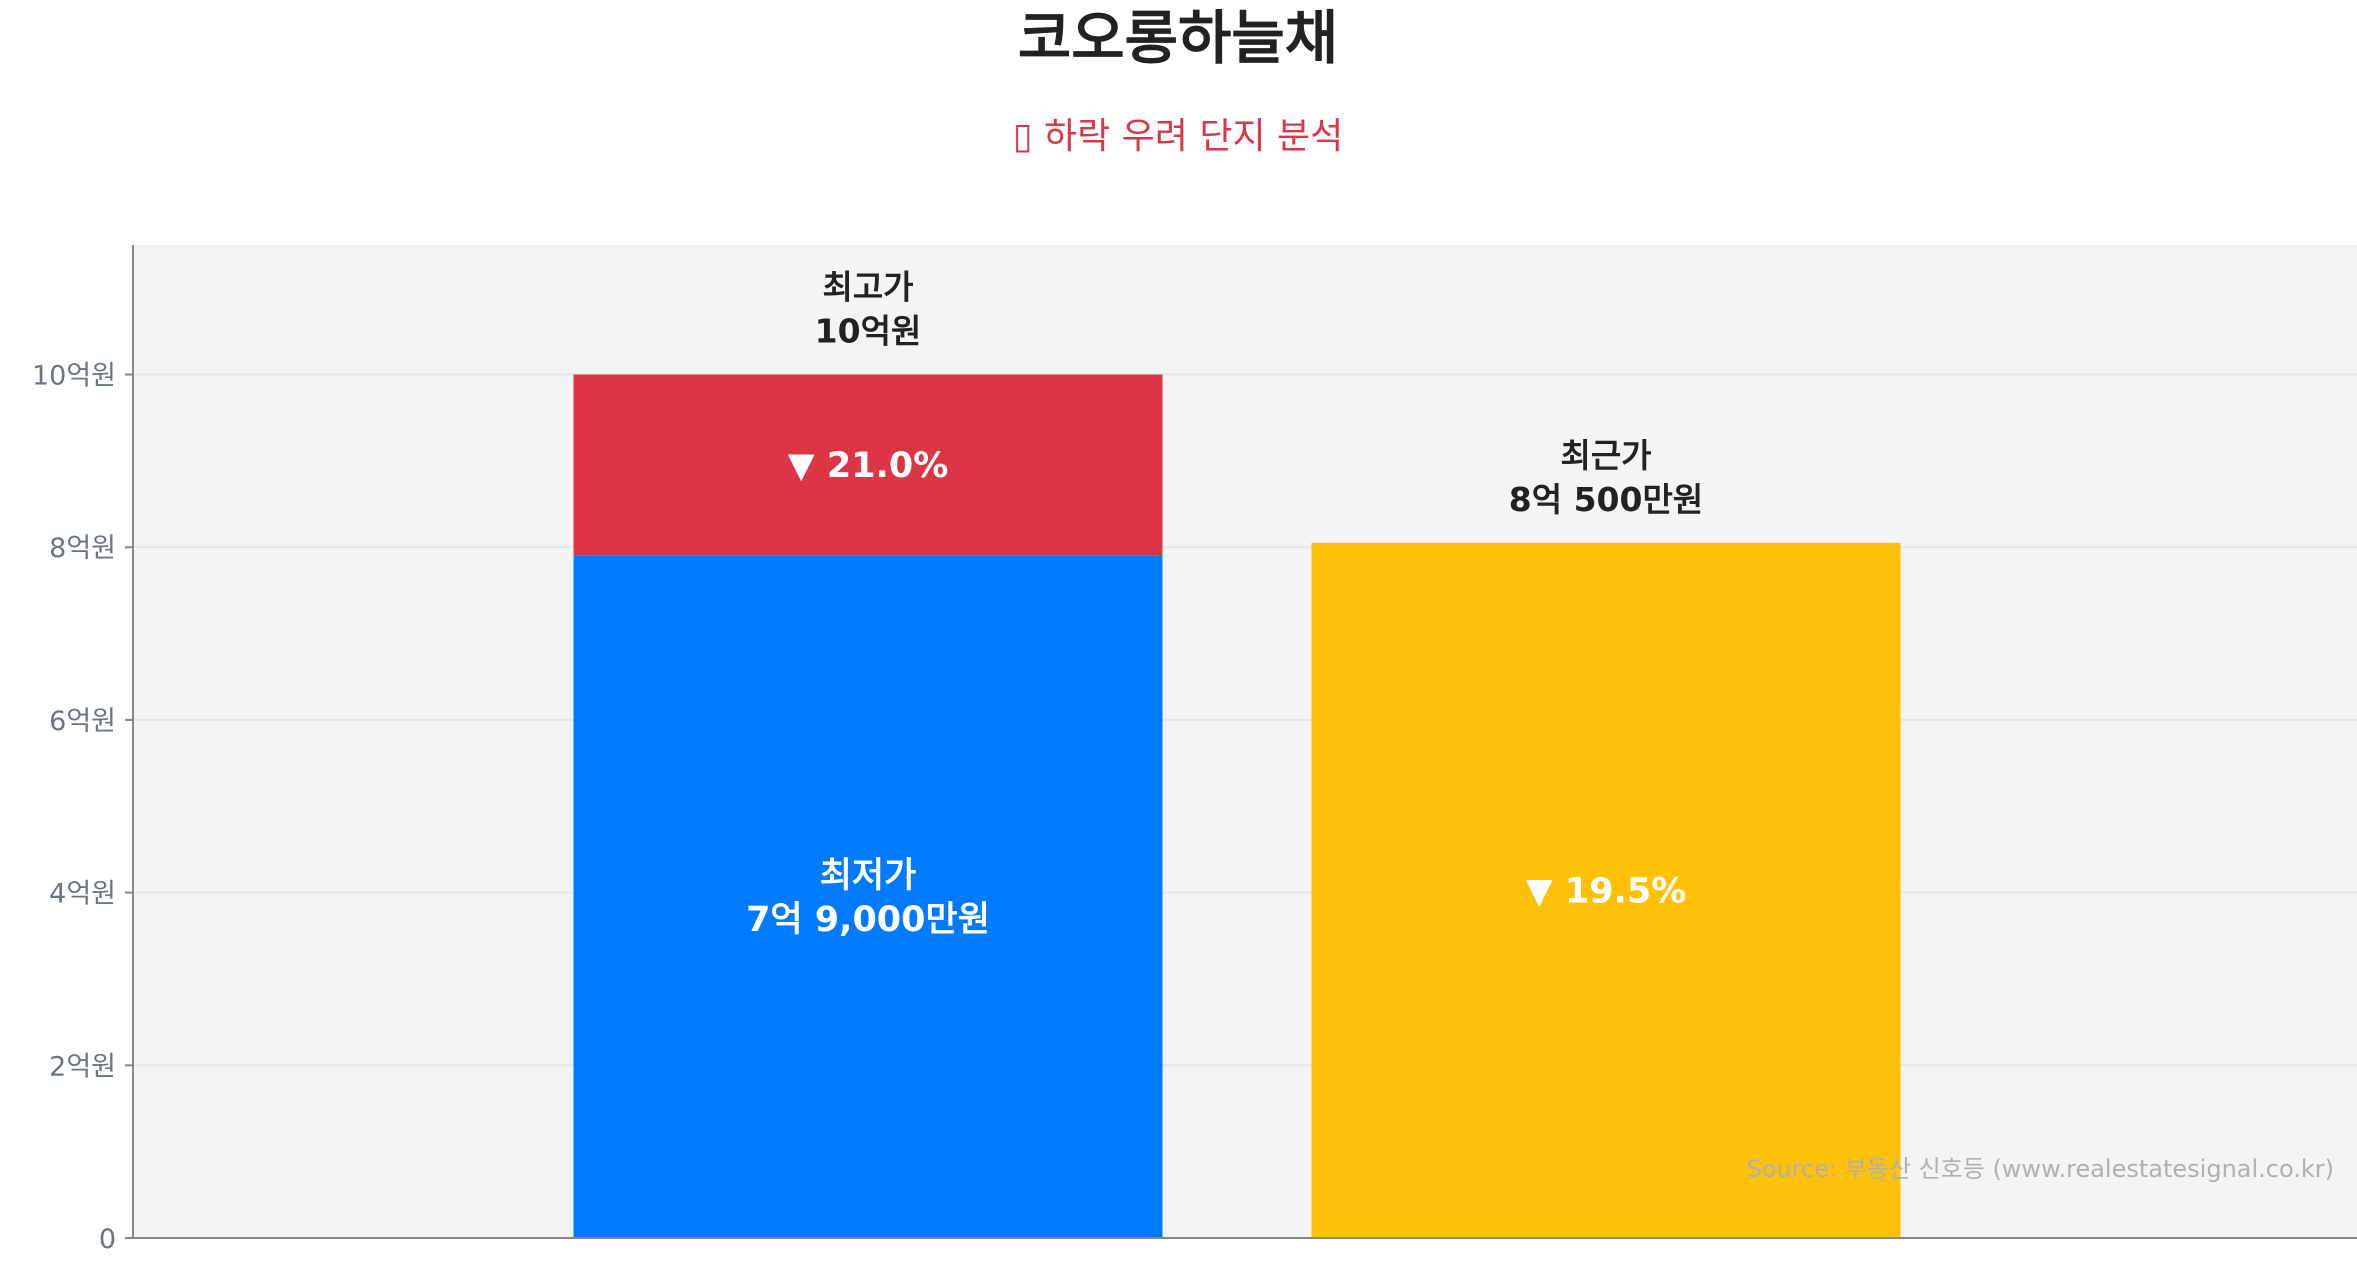 Image resolution: width=2357 pixels, height=1268 pixels. Describe the element at coordinates (1606, 499) in the screenshot. I see `bar-top-label: 8억 500만원` at that location.